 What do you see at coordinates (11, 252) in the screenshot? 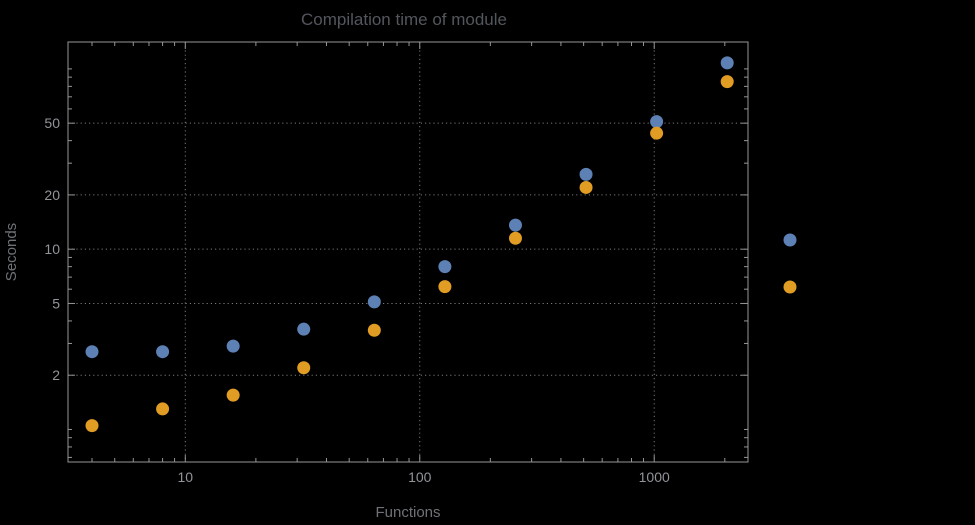
I see `y-axis-label: Seconds` at bounding box center [11, 252].